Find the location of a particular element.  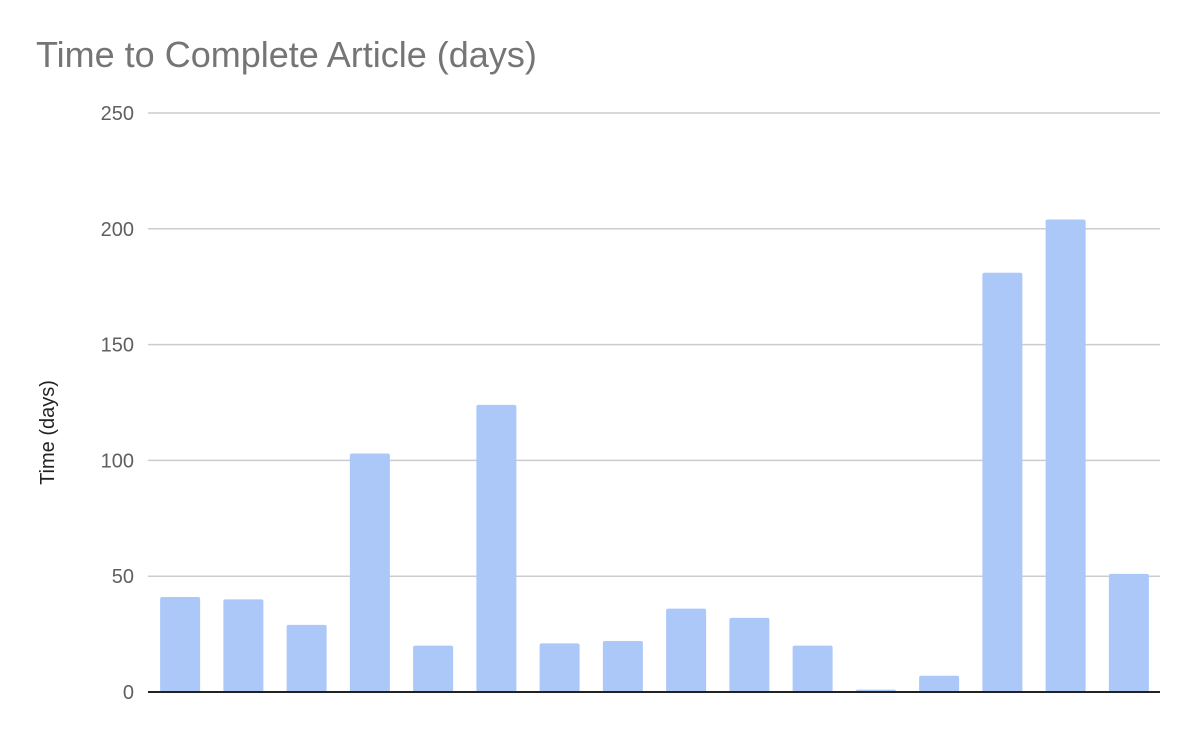

chart-title: Time to Complete Article (days) is located at coordinates (286, 54).